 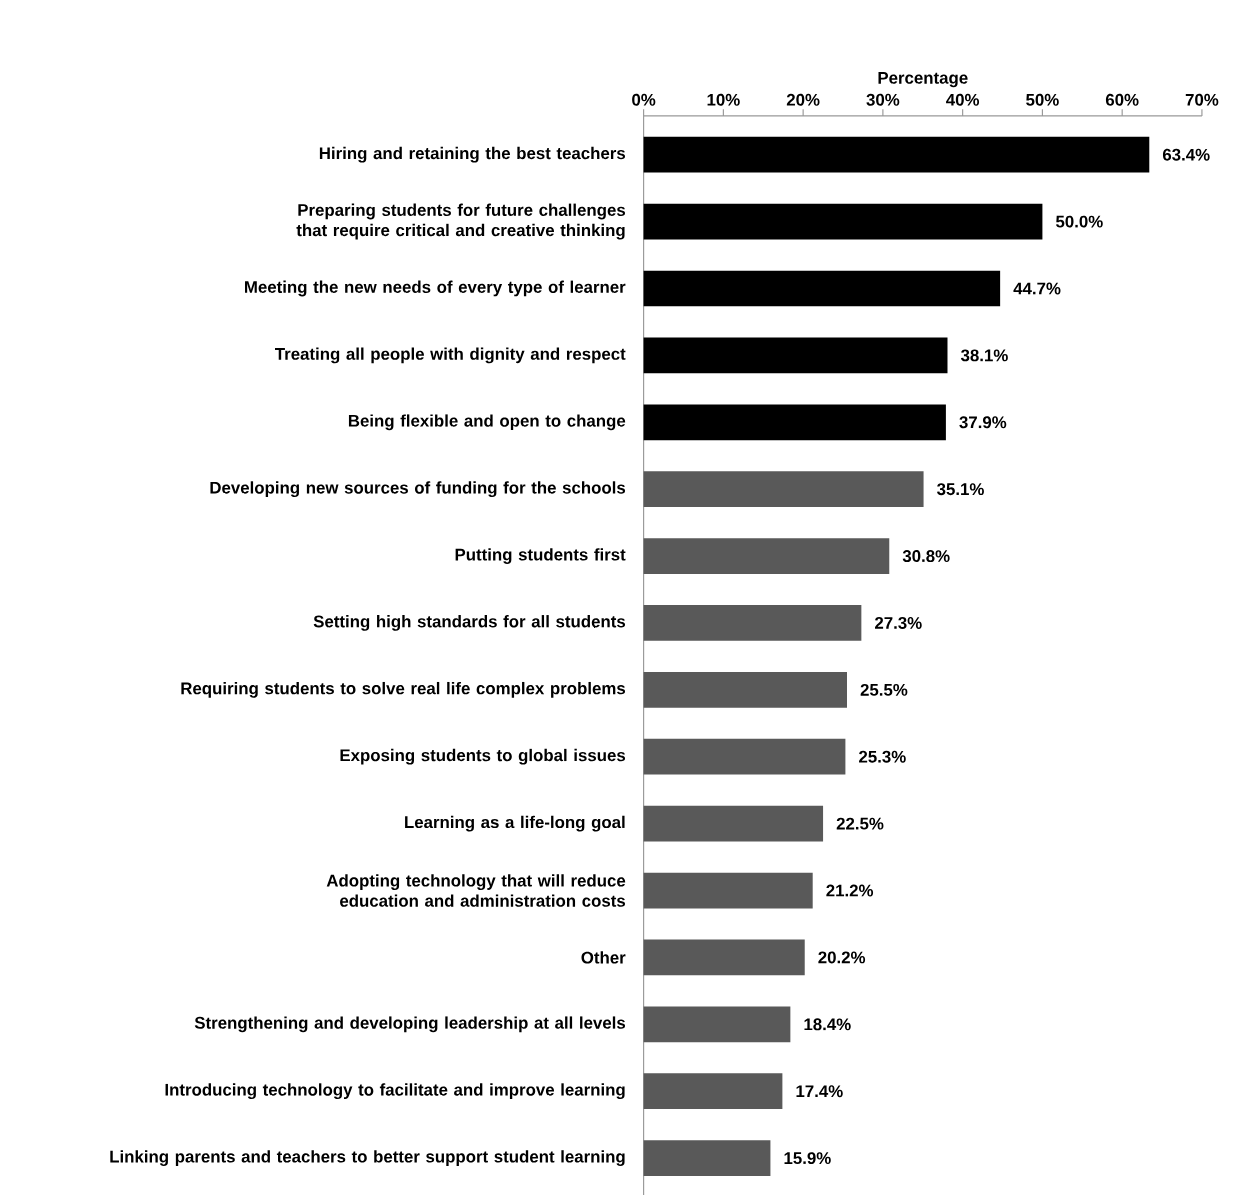 What do you see at coordinates (984, 355) in the screenshot?
I see `data-label: 38.1%` at bounding box center [984, 355].